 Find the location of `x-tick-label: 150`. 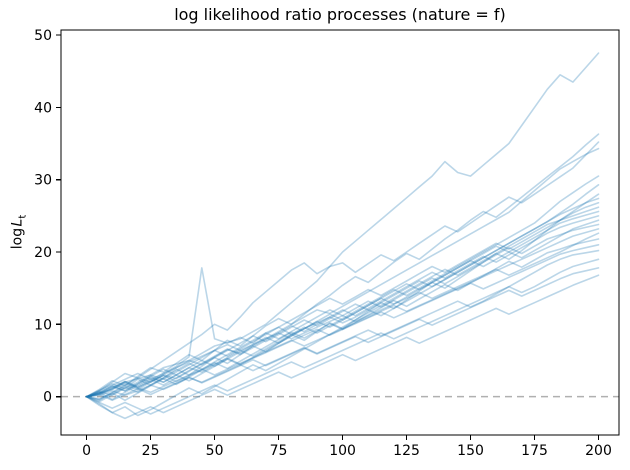

x-tick-label: 150 is located at coordinates (470, 451).